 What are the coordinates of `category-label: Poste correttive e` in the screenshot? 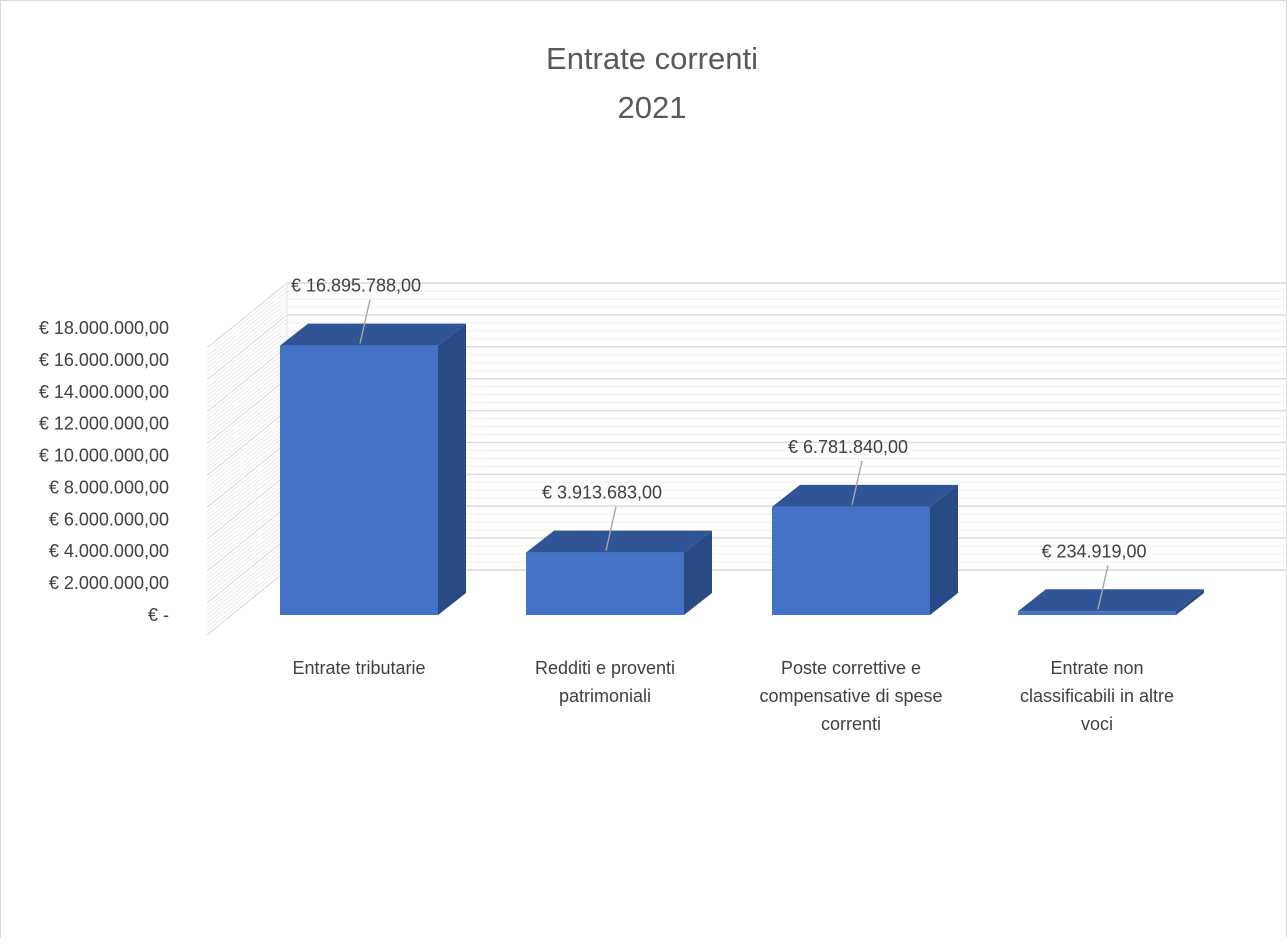 It's located at (851, 668).